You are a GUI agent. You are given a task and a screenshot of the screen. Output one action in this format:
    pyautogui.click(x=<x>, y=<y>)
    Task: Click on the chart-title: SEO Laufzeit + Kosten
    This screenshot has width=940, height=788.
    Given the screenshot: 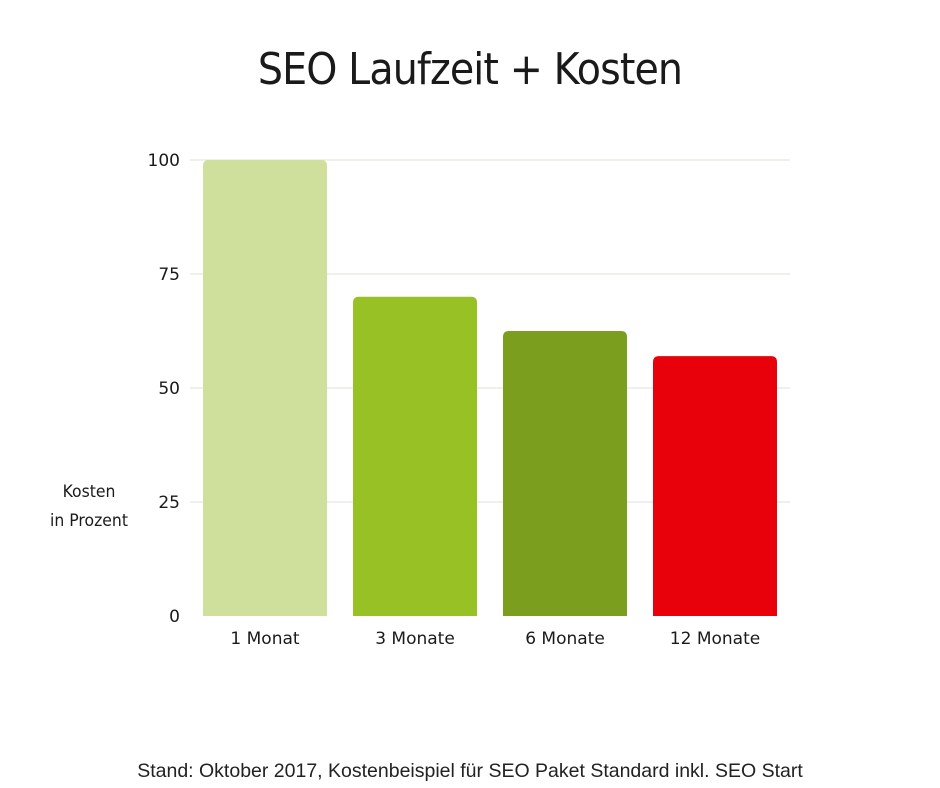 What is the action you would take?
    pyautogui.click(x=470, y=69)
    